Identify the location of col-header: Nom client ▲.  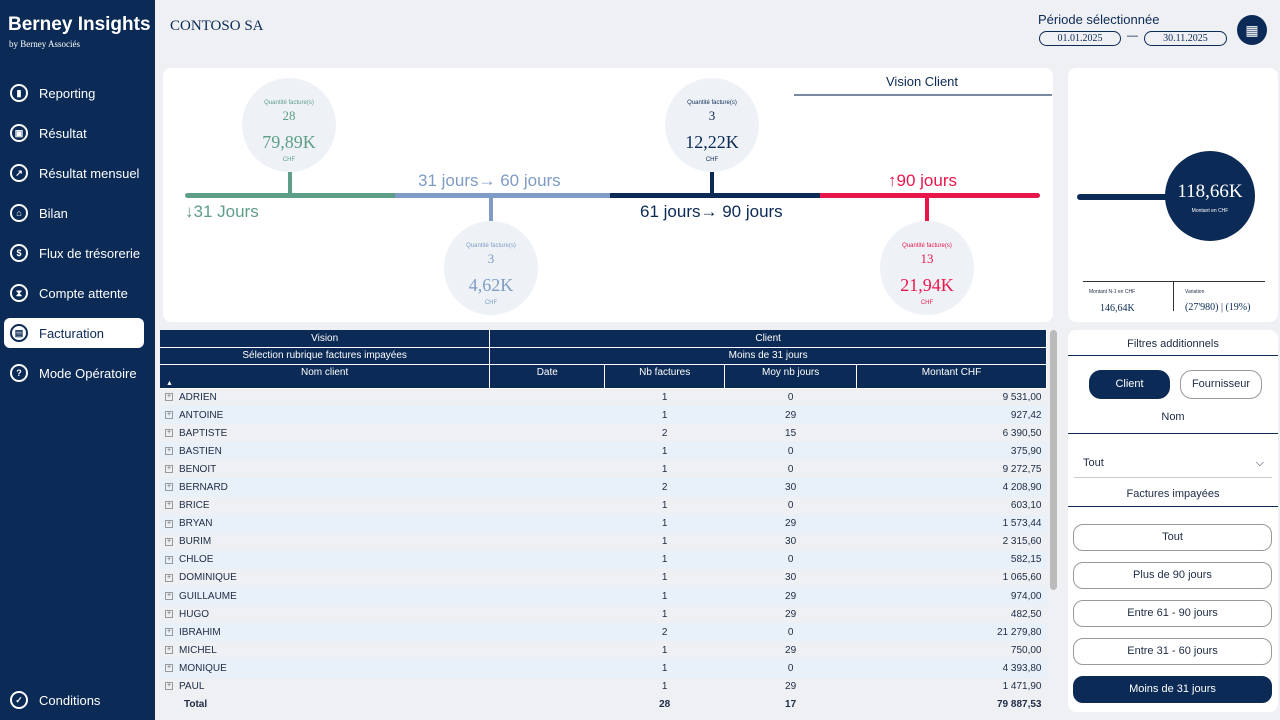
(325, 376).